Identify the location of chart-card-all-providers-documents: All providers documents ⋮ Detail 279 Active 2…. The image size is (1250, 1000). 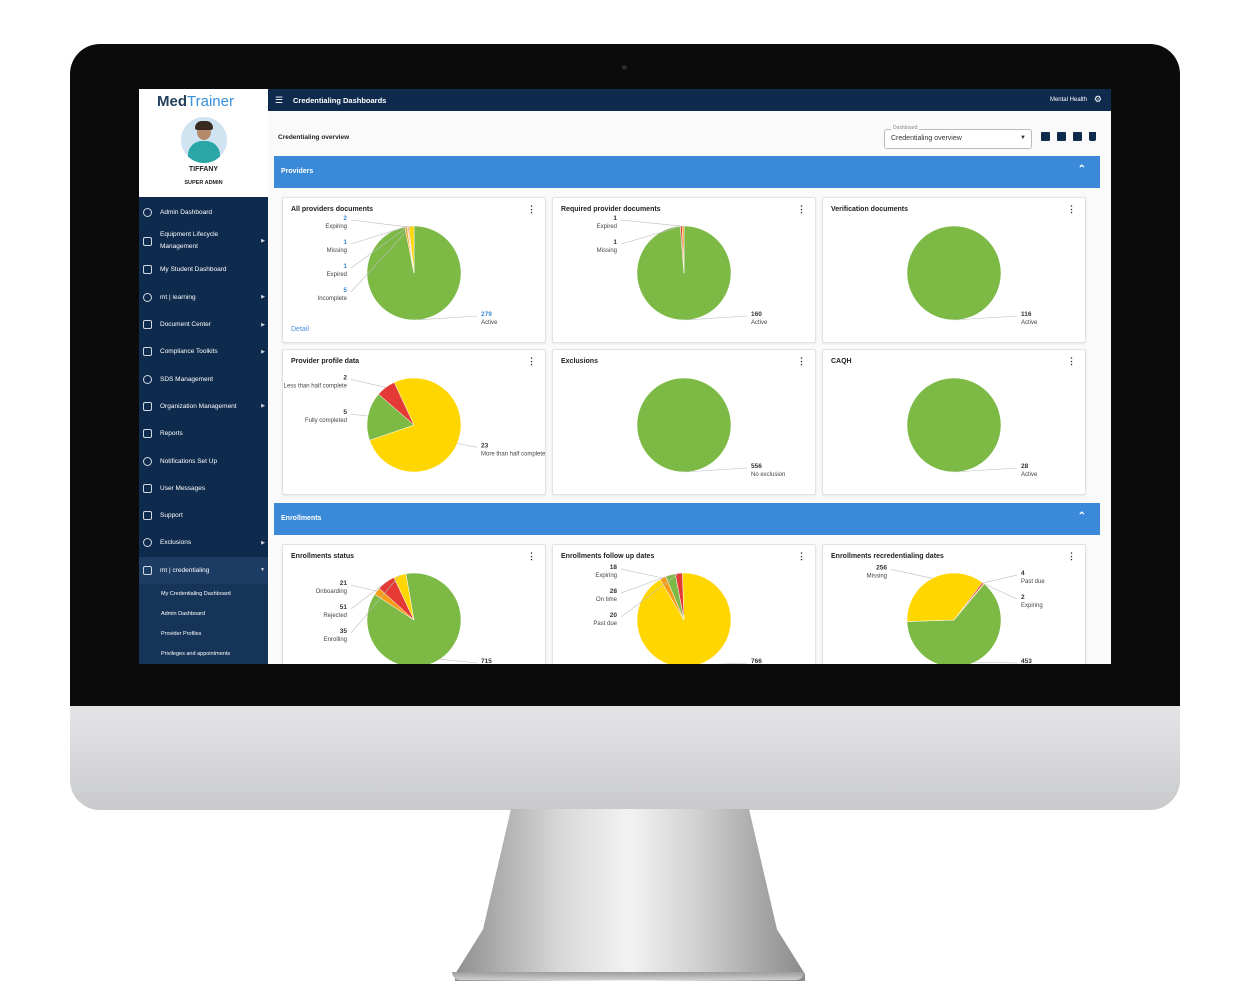
(414, 270).